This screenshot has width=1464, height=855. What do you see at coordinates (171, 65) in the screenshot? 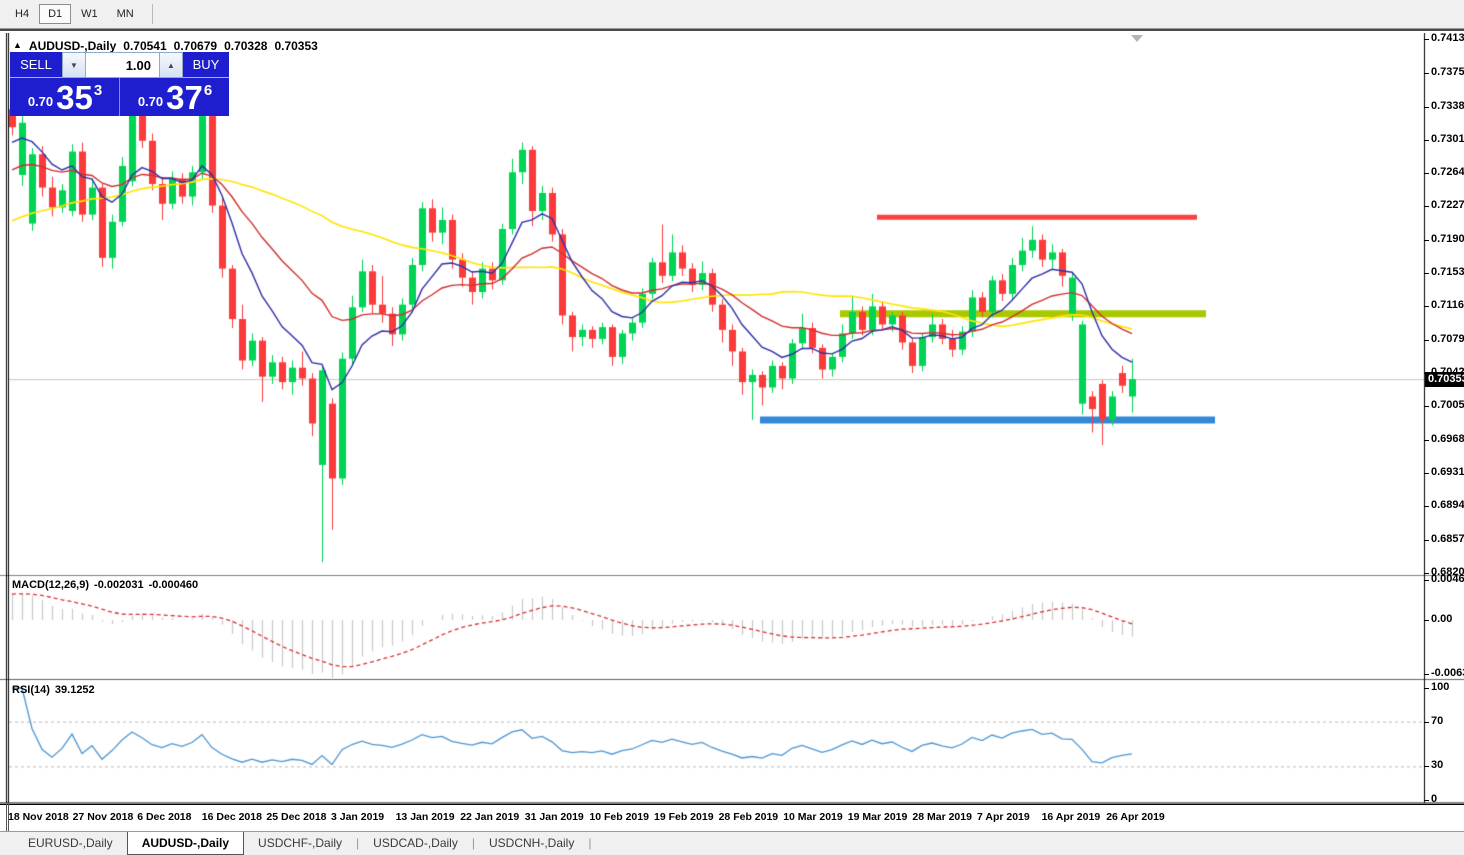
I see `volume-increase-button: ▲` at bounding box center [171, 65].